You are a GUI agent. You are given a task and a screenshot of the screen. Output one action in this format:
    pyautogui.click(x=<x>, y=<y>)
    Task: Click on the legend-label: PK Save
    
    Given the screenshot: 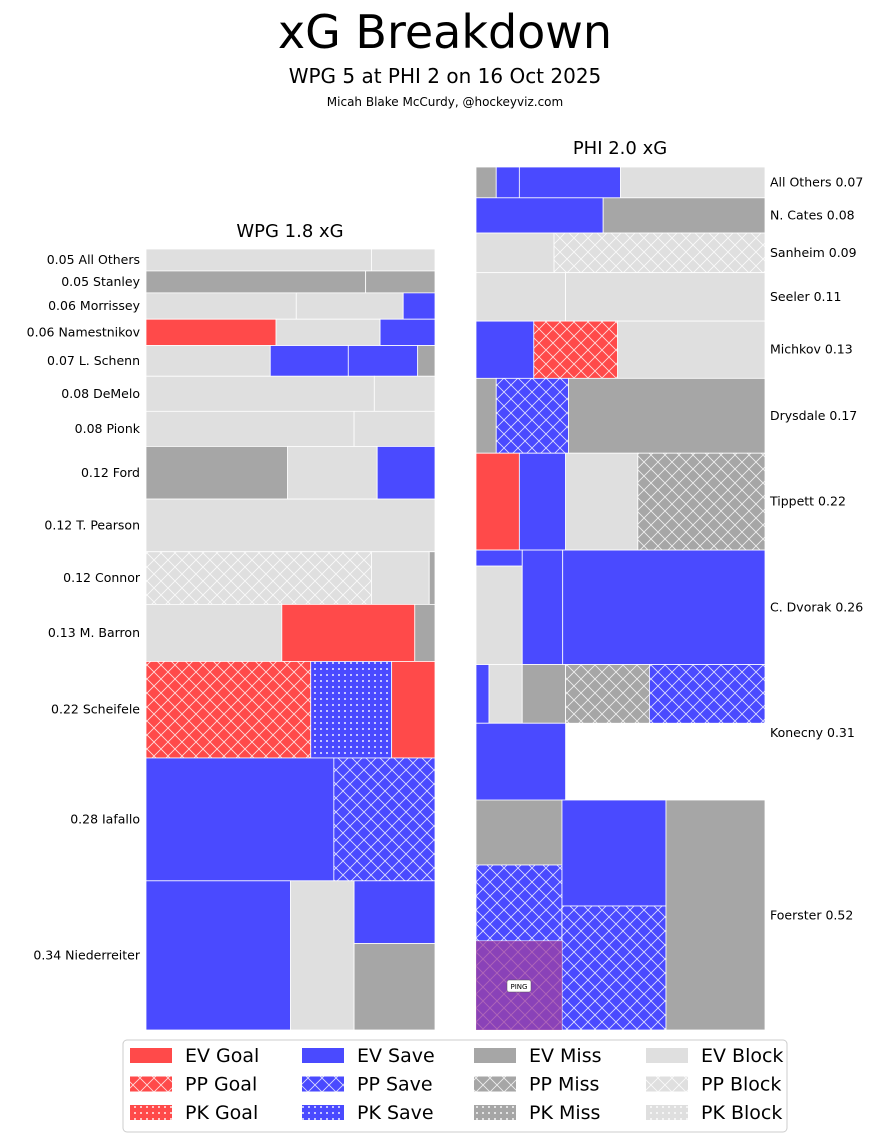 What is the action you would take?
    pyautogui.click(x=395, y=1113)
    